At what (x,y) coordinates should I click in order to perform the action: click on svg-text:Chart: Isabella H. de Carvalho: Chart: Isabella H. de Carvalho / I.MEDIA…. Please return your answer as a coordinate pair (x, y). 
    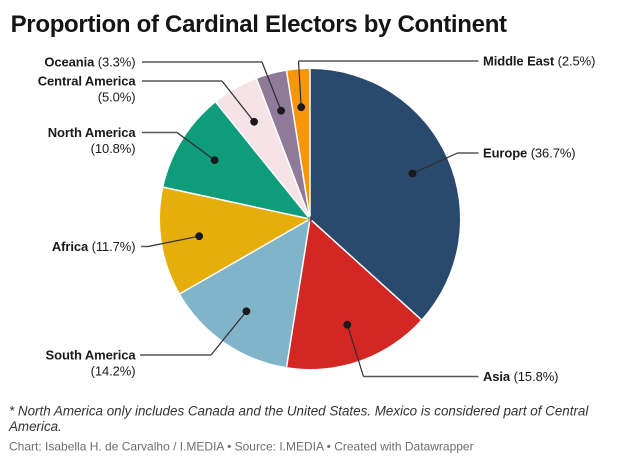
    Looking at the image, I should click on (241, 447).